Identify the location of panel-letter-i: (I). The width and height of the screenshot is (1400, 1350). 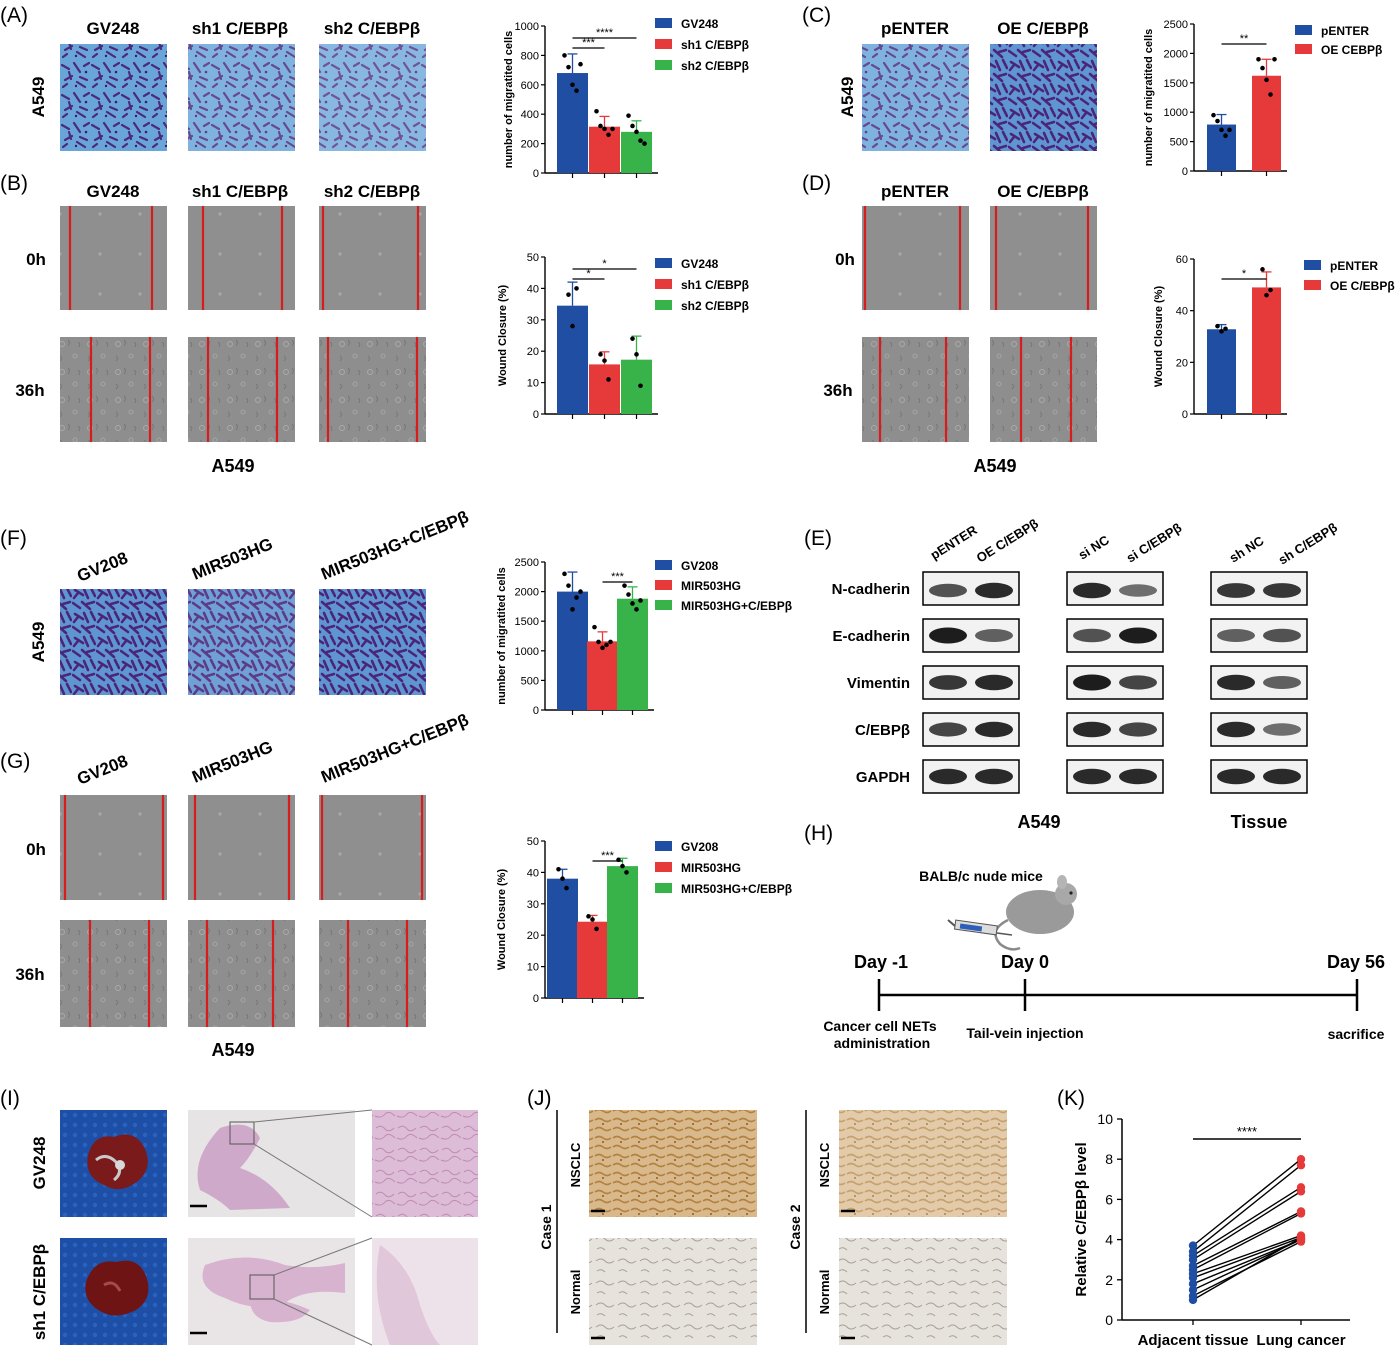
(10, 1098).